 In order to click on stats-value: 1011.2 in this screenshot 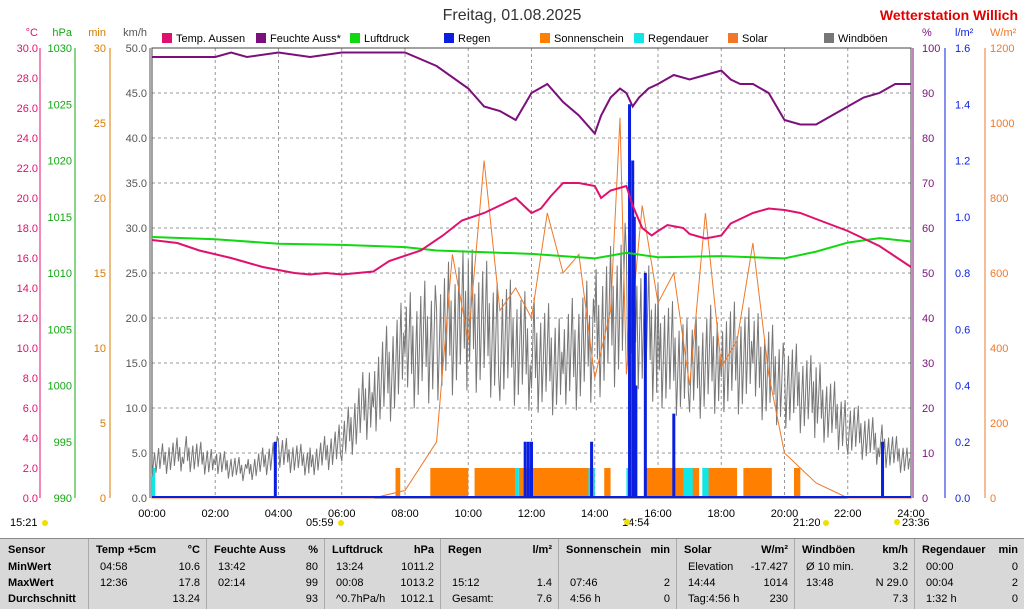, I will do `click(417, 567)`.